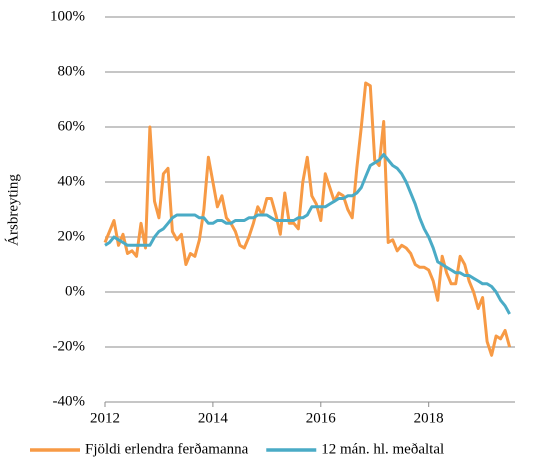  I want to click on y-tick-label: 60%, so click(72, 126).